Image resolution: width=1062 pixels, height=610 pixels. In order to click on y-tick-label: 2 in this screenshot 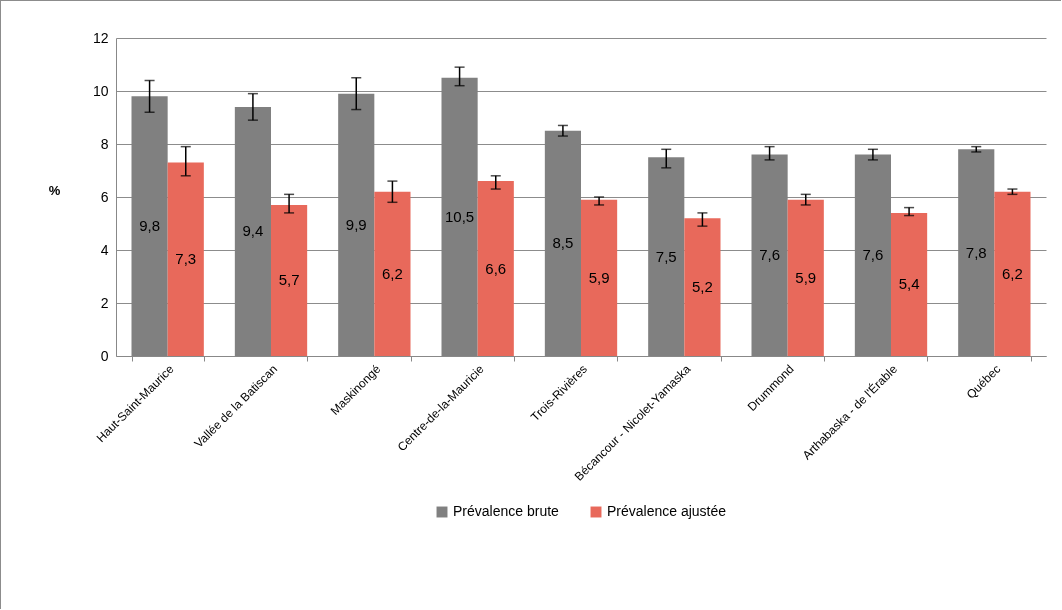, I will do `click(104, 302)`.